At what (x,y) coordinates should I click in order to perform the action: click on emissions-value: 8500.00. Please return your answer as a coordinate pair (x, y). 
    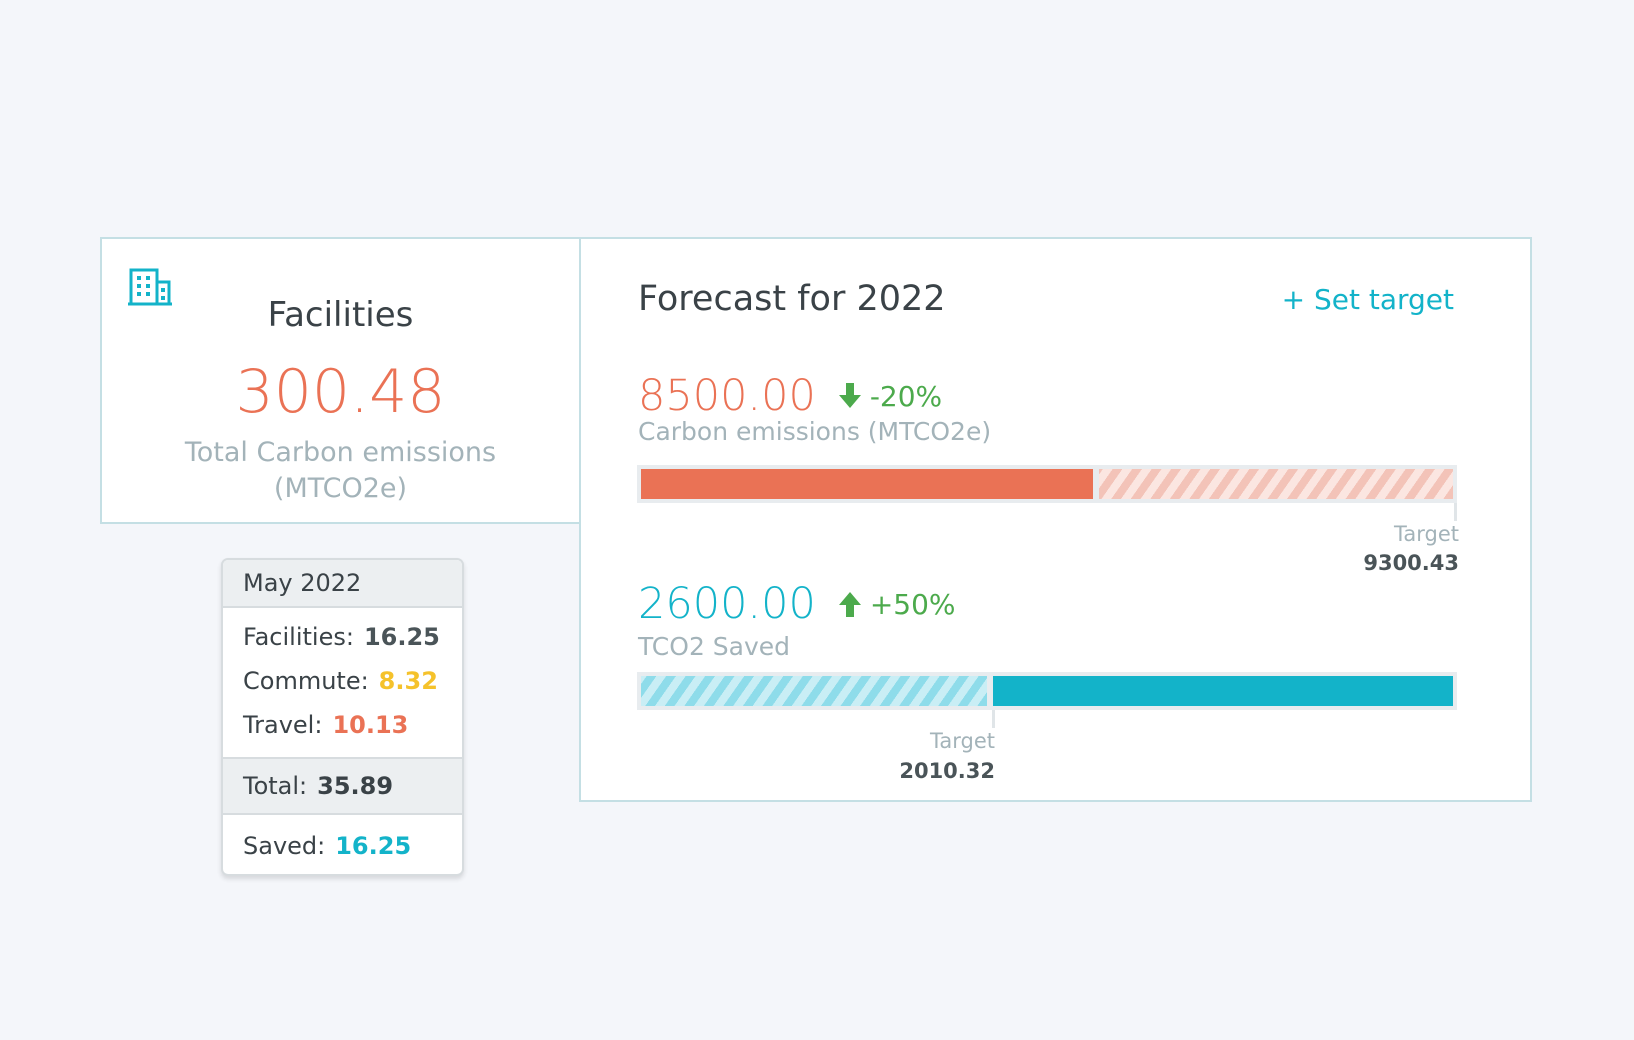
    Looking at the image, I should click on (727, 396).